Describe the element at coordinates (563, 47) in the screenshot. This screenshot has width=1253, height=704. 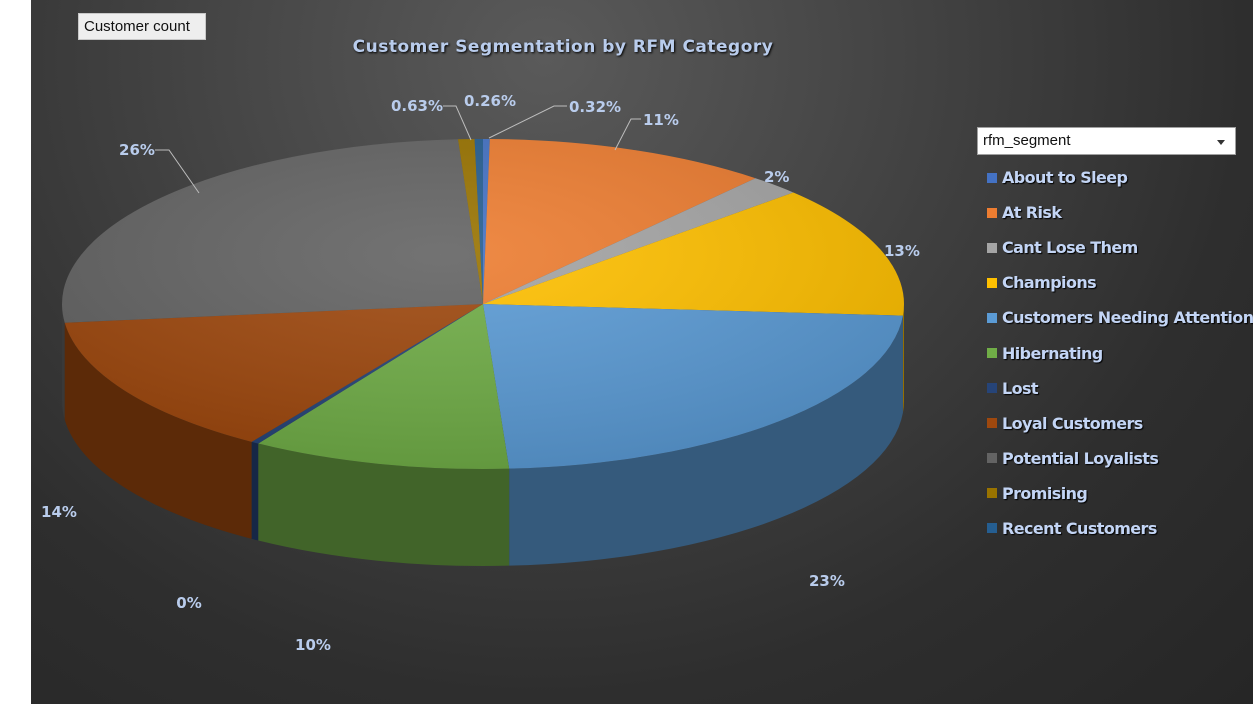
I see `chart-title: Customer Segmentation by RFM Category` at that location.